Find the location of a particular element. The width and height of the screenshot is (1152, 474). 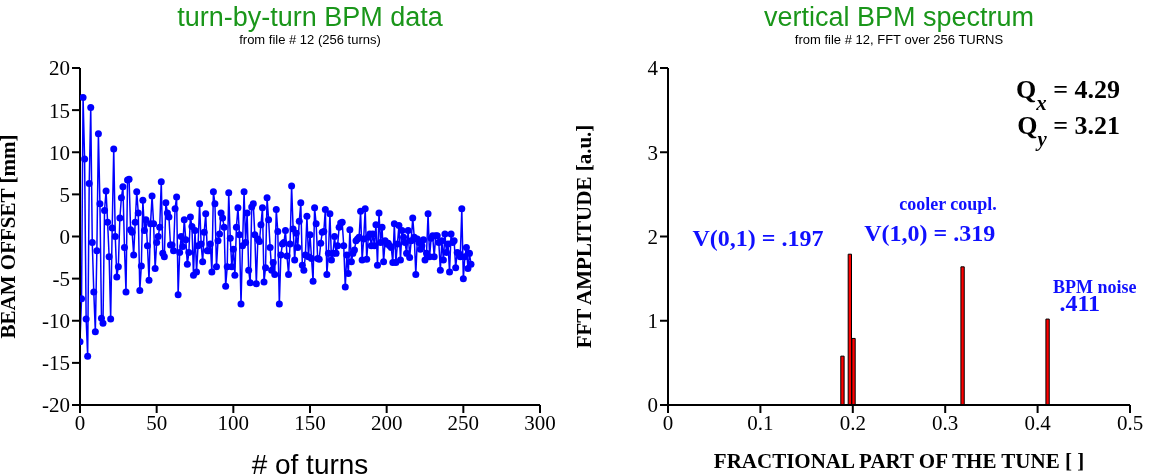

y-tick-label: -15 is located at coordinates (56, 363).